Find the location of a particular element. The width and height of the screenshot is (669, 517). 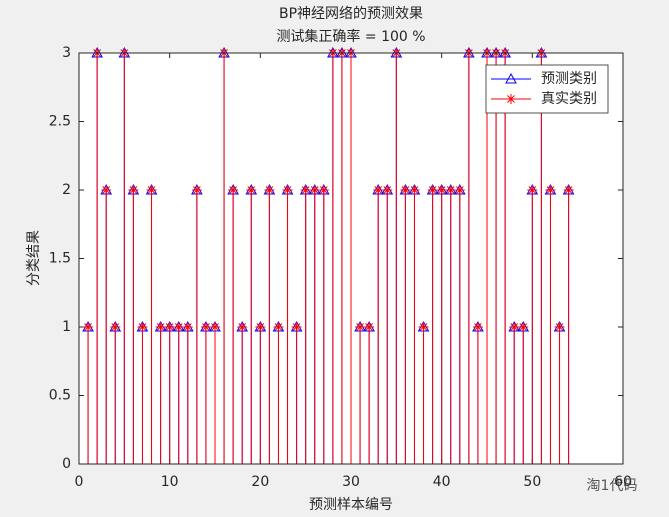

watermark: 淘1代码 is located at coordinates (612, 486).